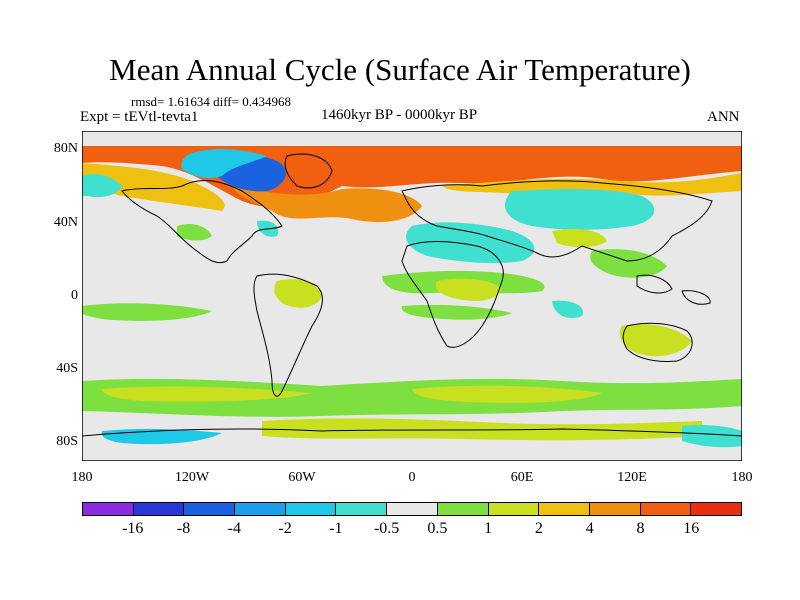 The height and width of the screenshot is (600, 800). What do you see at coordinates (234, 528) in the screenshot?
I see `colorbar-label: -4` at bounding box center [234, 528].